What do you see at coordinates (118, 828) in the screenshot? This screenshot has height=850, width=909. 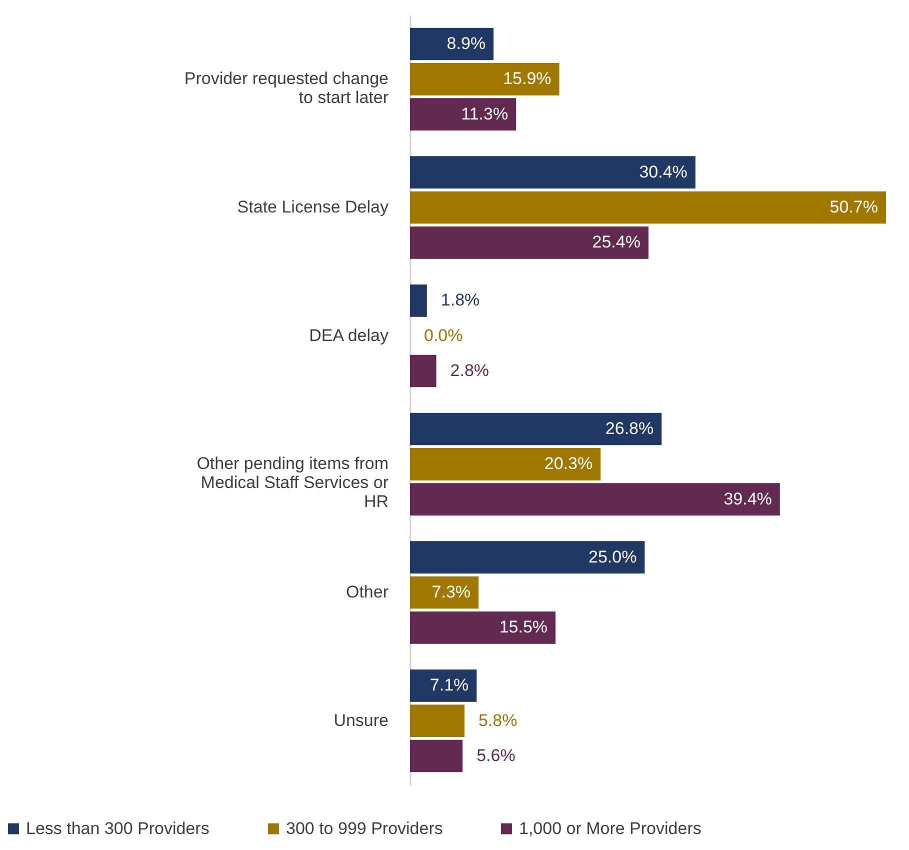 I see `legend-label: Less than 300 Providers` at bounding box center [118, 828].